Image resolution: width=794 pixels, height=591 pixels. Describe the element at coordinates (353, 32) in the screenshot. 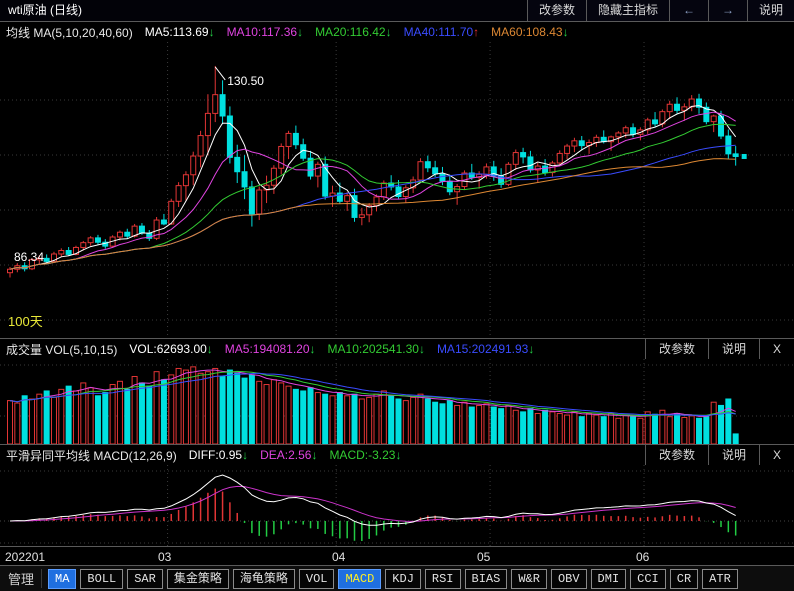

I see `indicator-value: MA20:116.42↓` at that location.